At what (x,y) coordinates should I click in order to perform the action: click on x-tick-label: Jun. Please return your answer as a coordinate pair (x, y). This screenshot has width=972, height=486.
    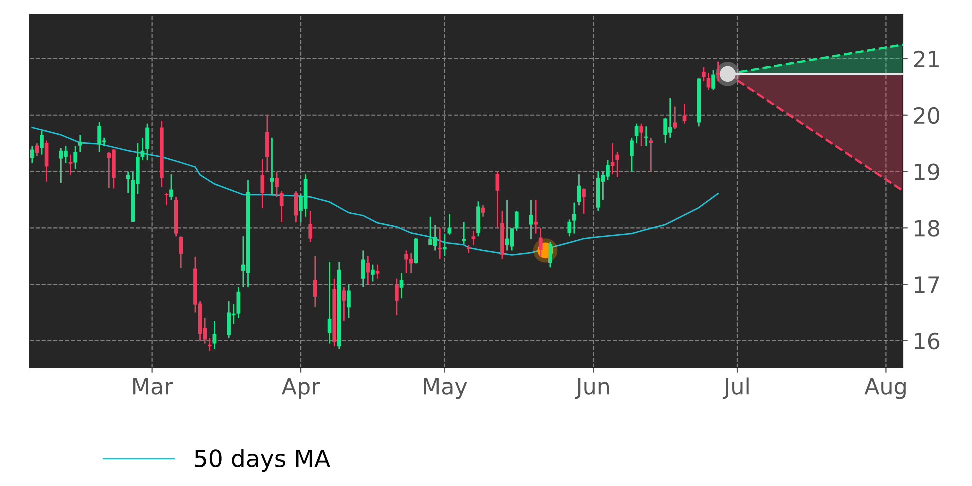
    Looking at the image, I should click on (592, 389).